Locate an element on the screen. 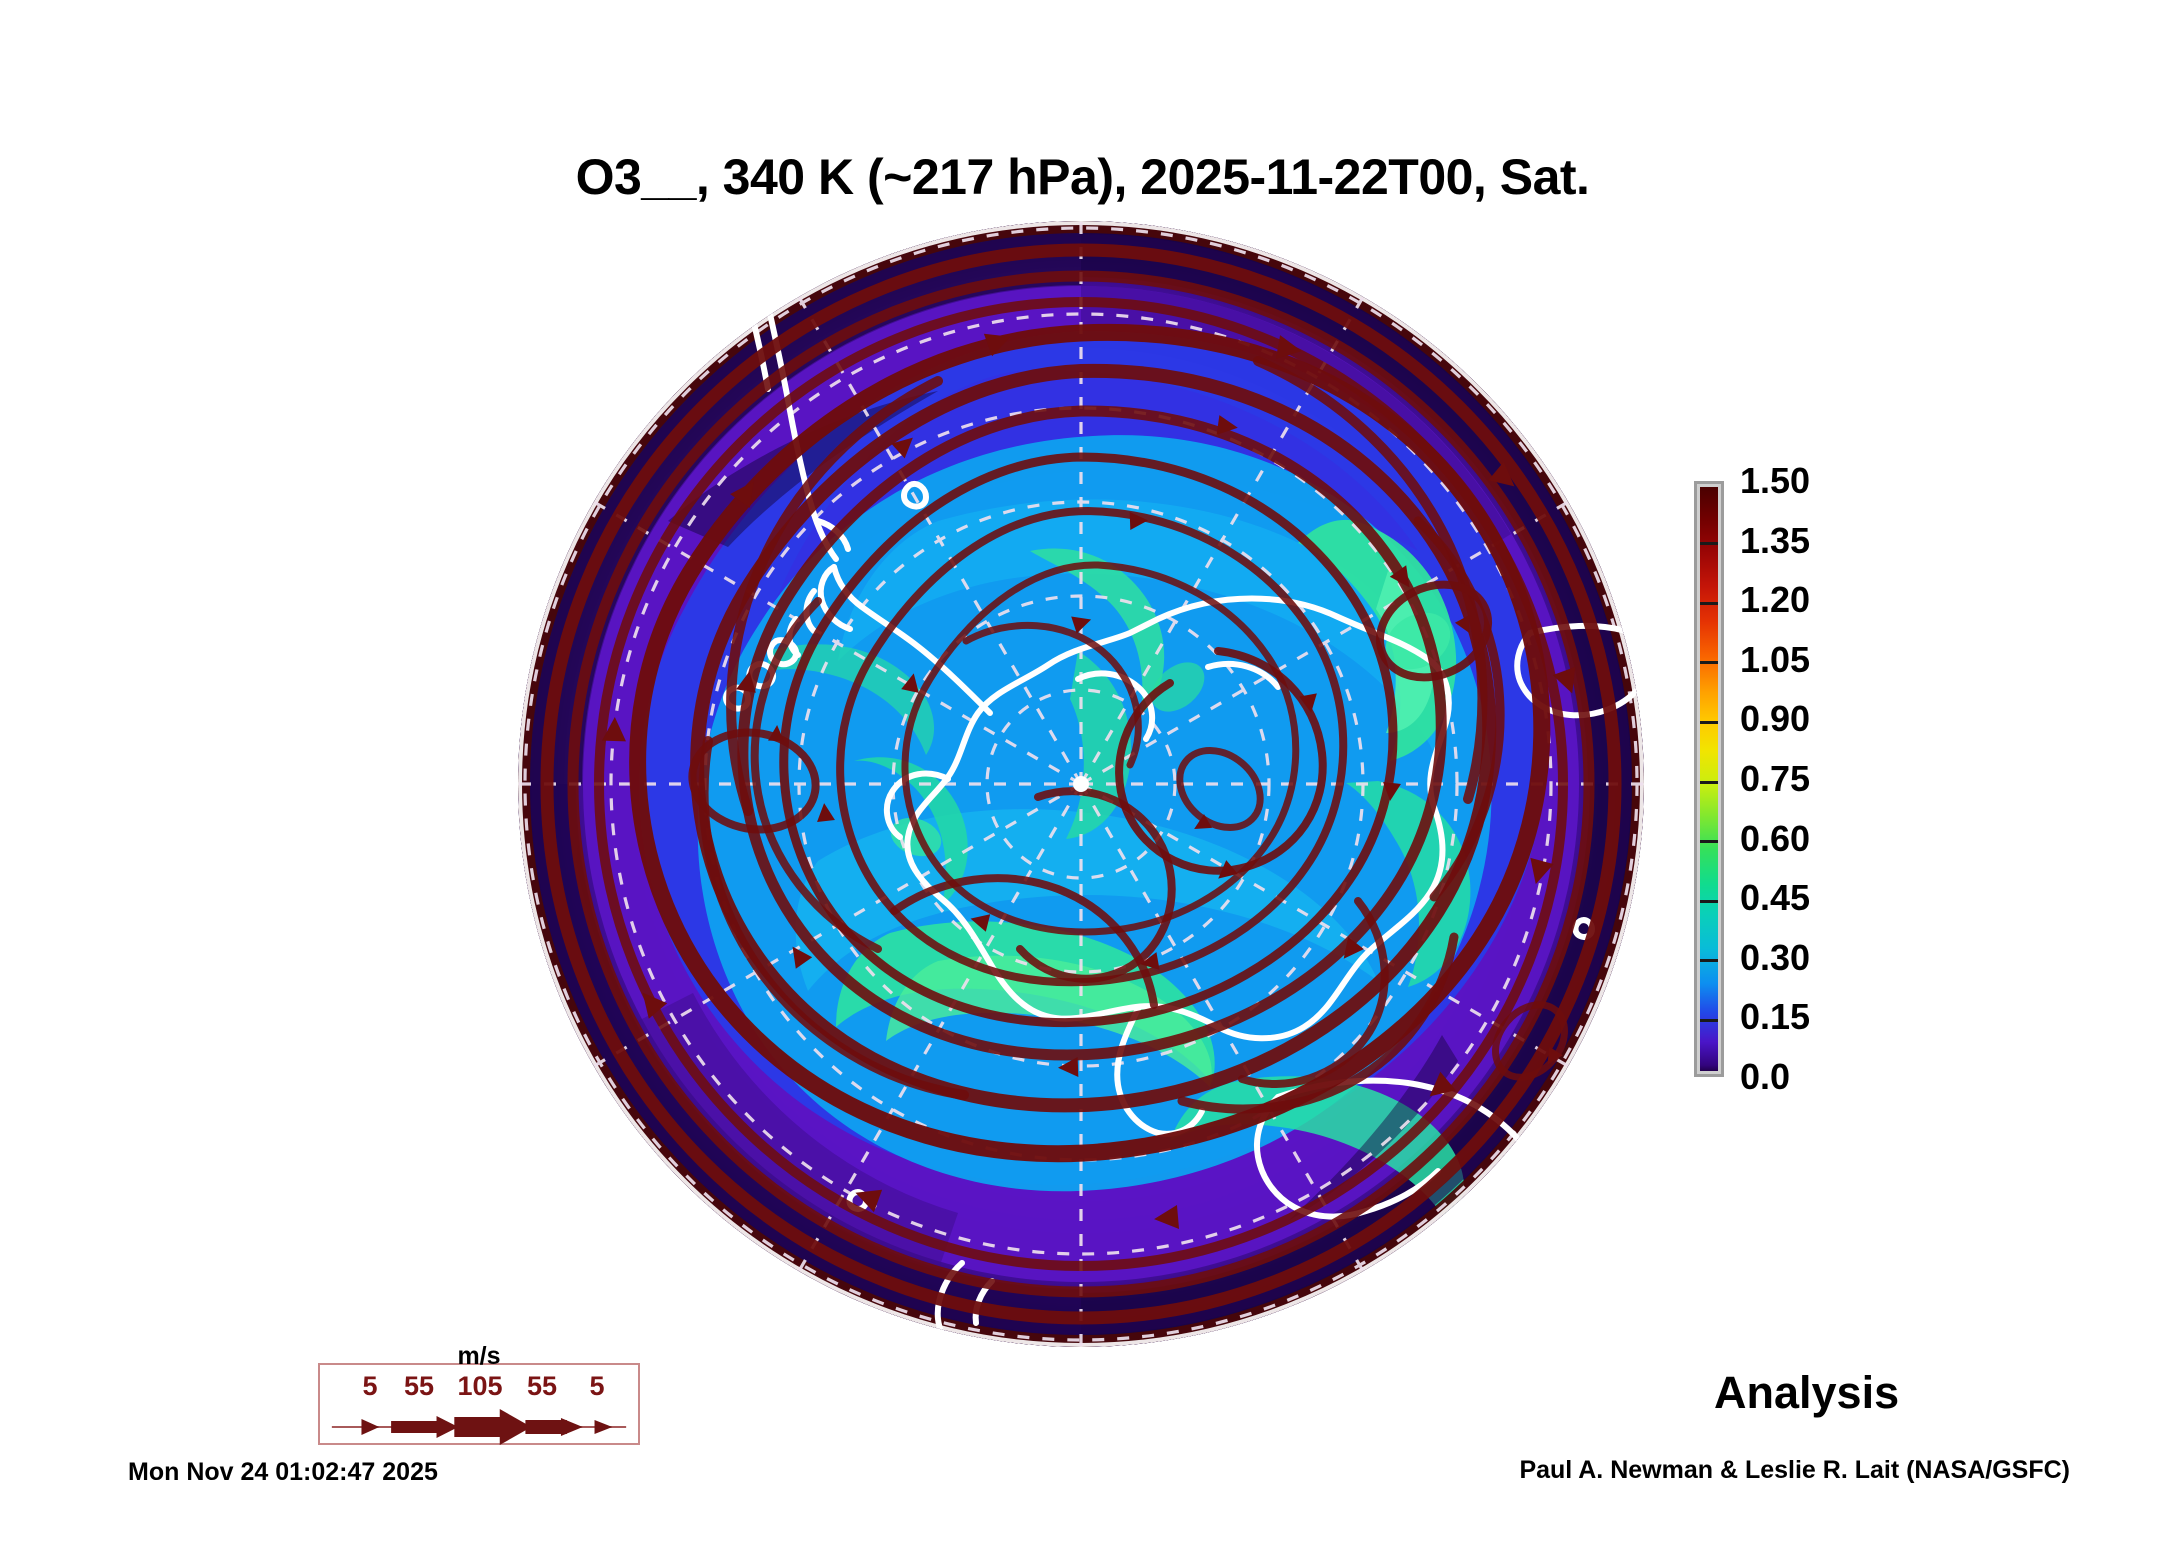 The image size is (2165, 1561). colorbar-tick-label: 0.30 is located at coordinates (1775, 957).